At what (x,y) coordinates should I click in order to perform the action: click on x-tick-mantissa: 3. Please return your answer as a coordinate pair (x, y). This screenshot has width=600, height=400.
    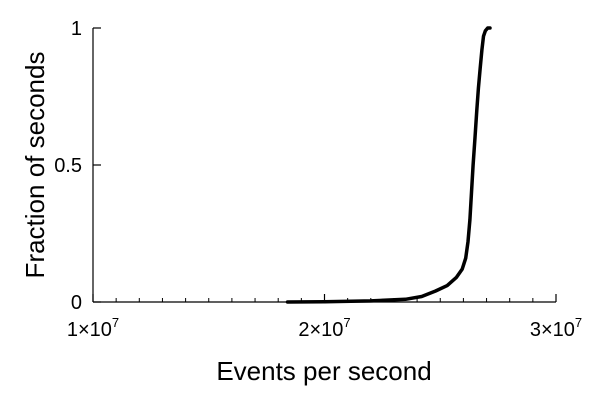
    Looking at the image, I should click on (535, 330).